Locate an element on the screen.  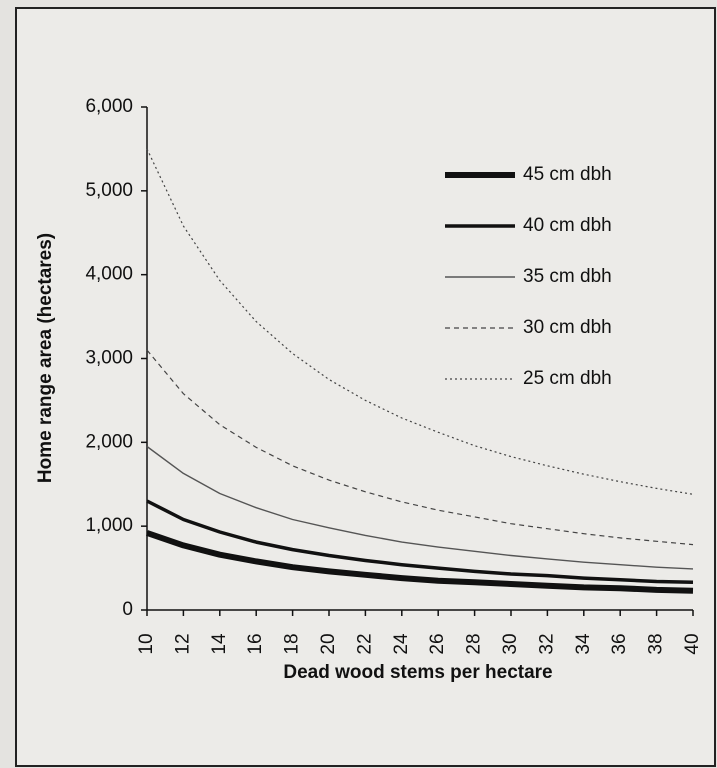
x-tick-label: 16 is located at coordinates (255, 643).